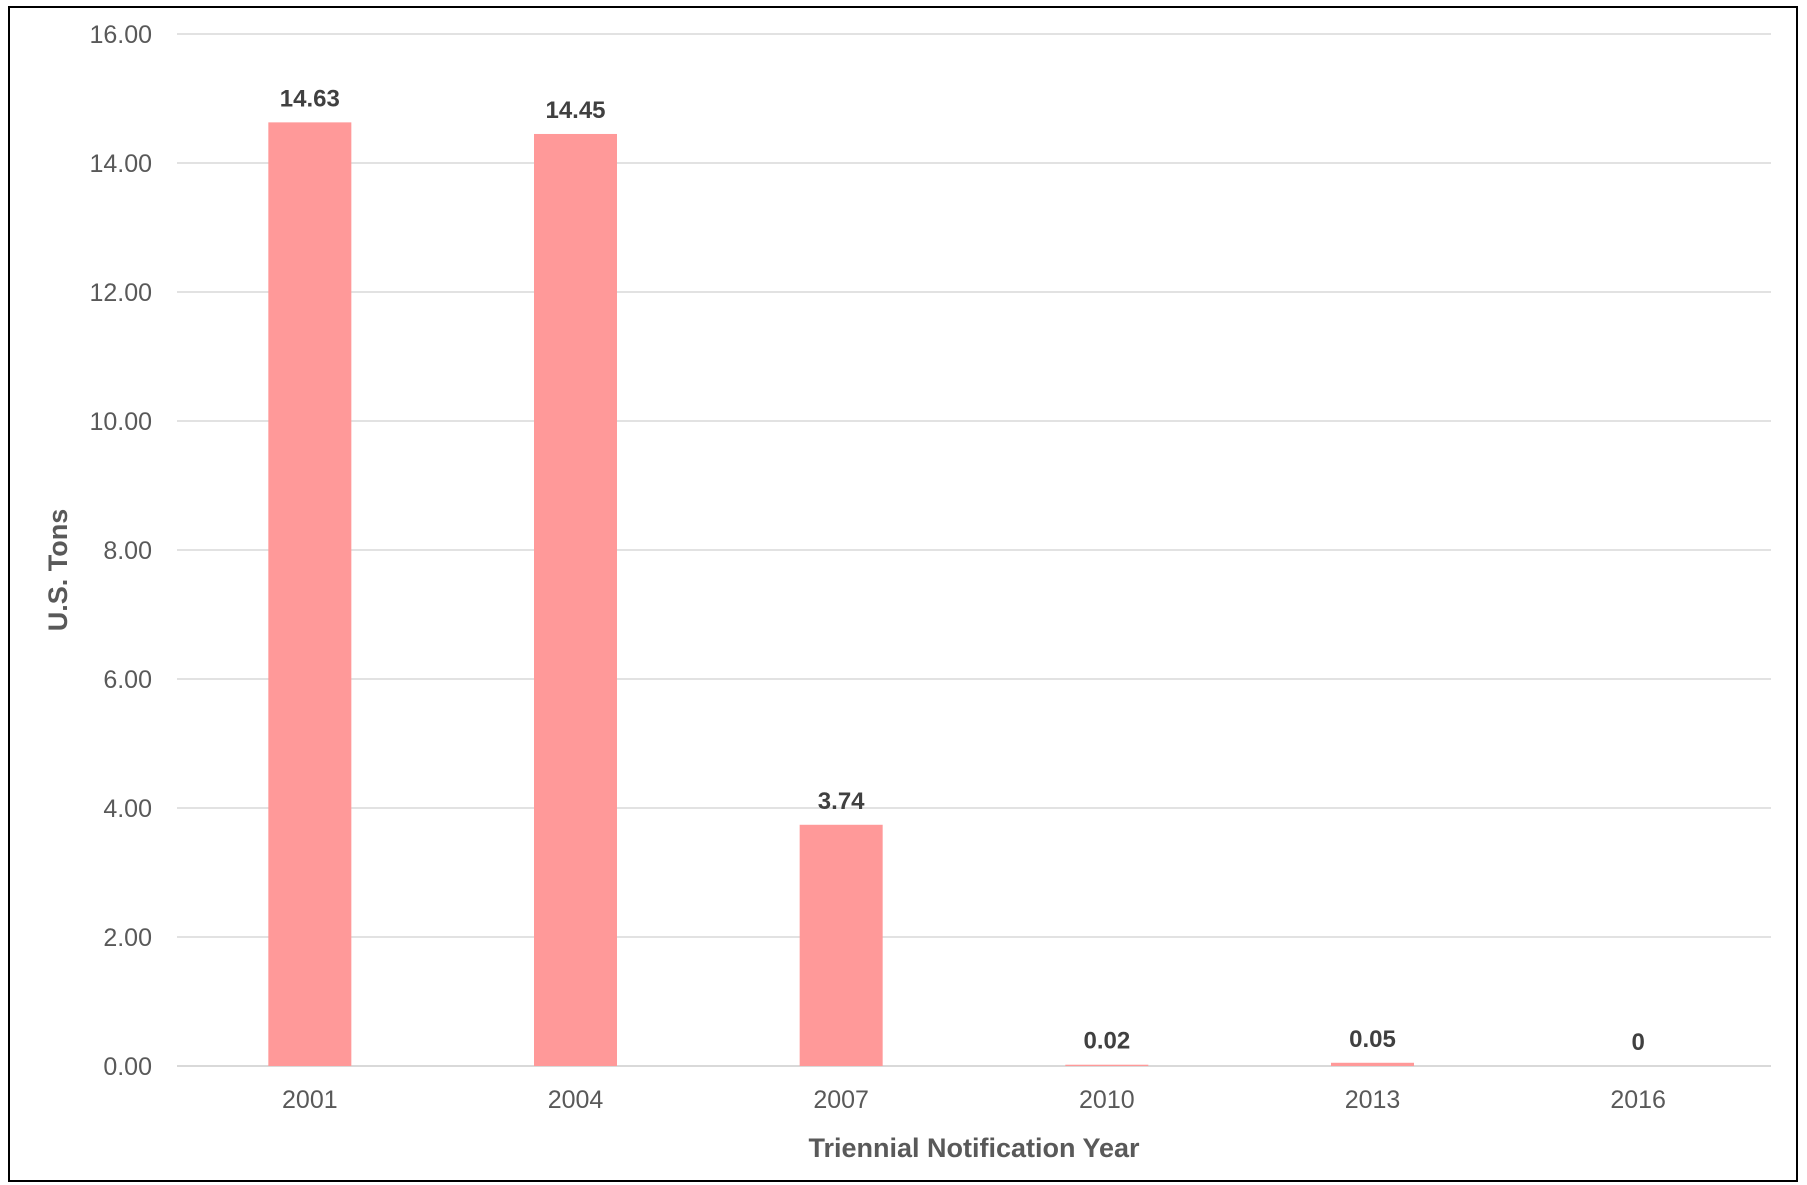 The height and width of the screenshot is (1185, 1807). Describe the element at coordinates (120, 35) in the screenshot. I see `y-tick-label: 16.00` at that location.